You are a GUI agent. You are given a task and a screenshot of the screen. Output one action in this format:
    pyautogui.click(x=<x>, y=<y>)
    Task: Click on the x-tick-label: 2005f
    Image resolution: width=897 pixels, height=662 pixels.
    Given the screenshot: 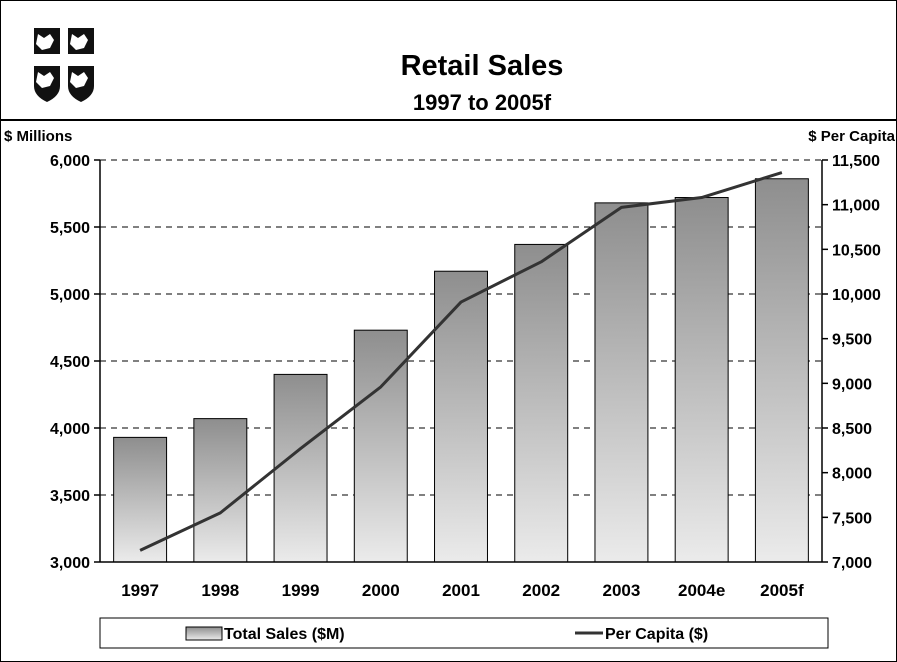 What is the action you would take?
    pyautogui.click(x=782, y=590)
    